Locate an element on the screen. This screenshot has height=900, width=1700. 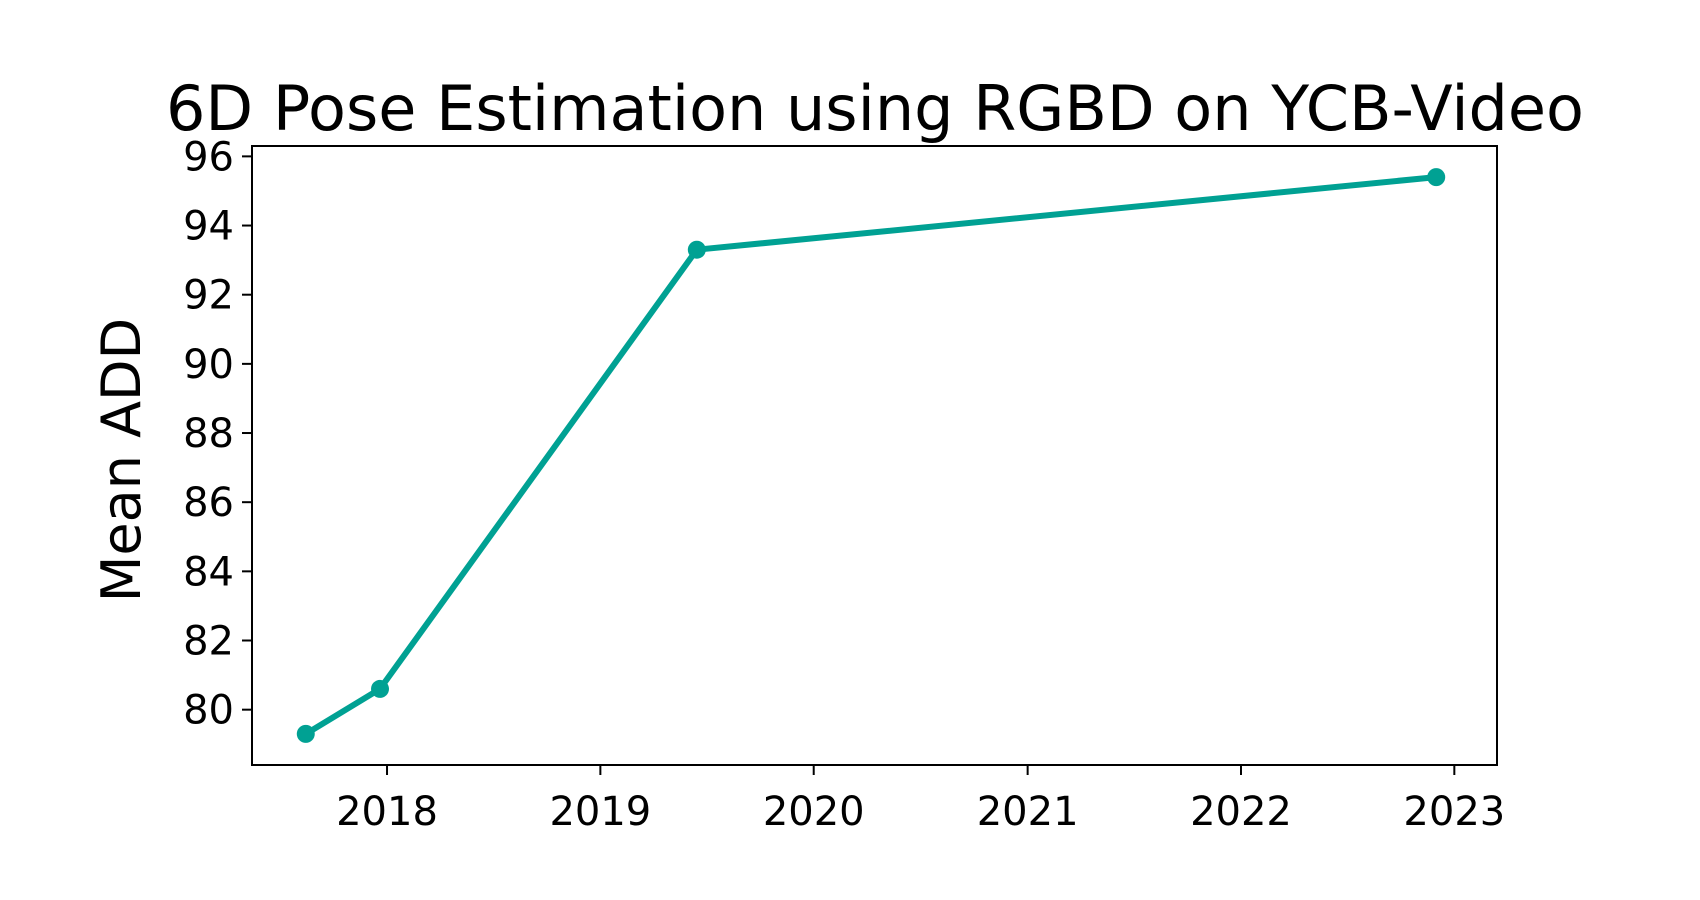
y-tick-label: 84 is located at coordinates (208, 572).